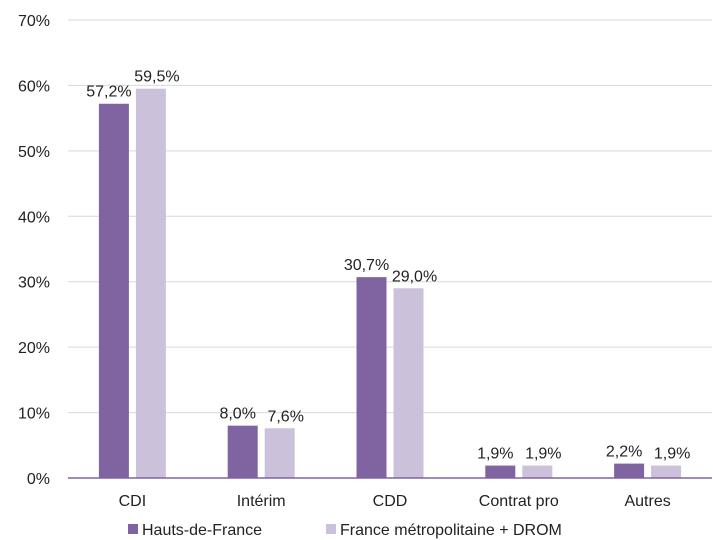 This screenshot has width=713, height=540. What do you see at coordinates (451, 530) in the screenshot?
I see `legend-label: France métropolitaine + DROM` at bounding box center [451, 530].